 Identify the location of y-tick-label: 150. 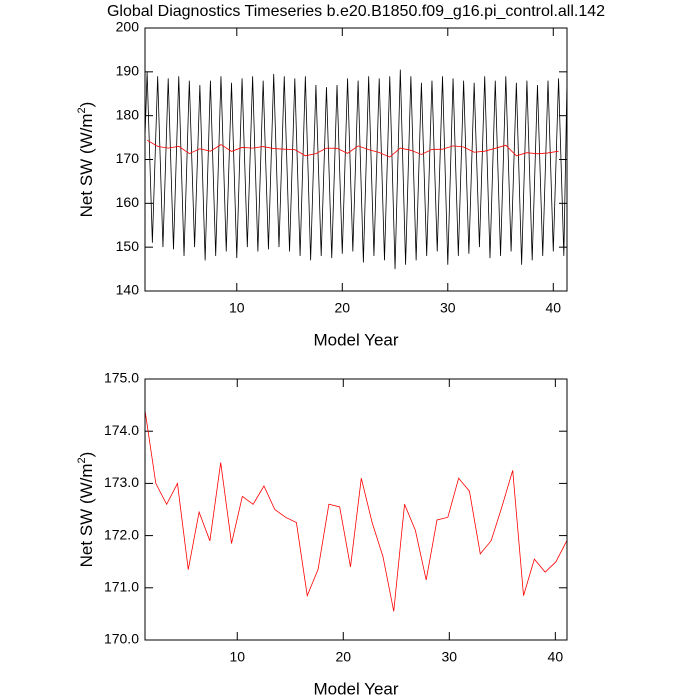
(128, 246).